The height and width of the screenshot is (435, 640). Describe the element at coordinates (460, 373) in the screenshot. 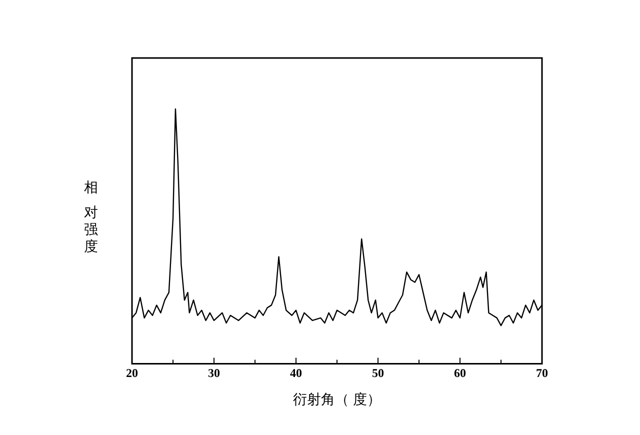

I see `x-tick-label: 60` at that location.